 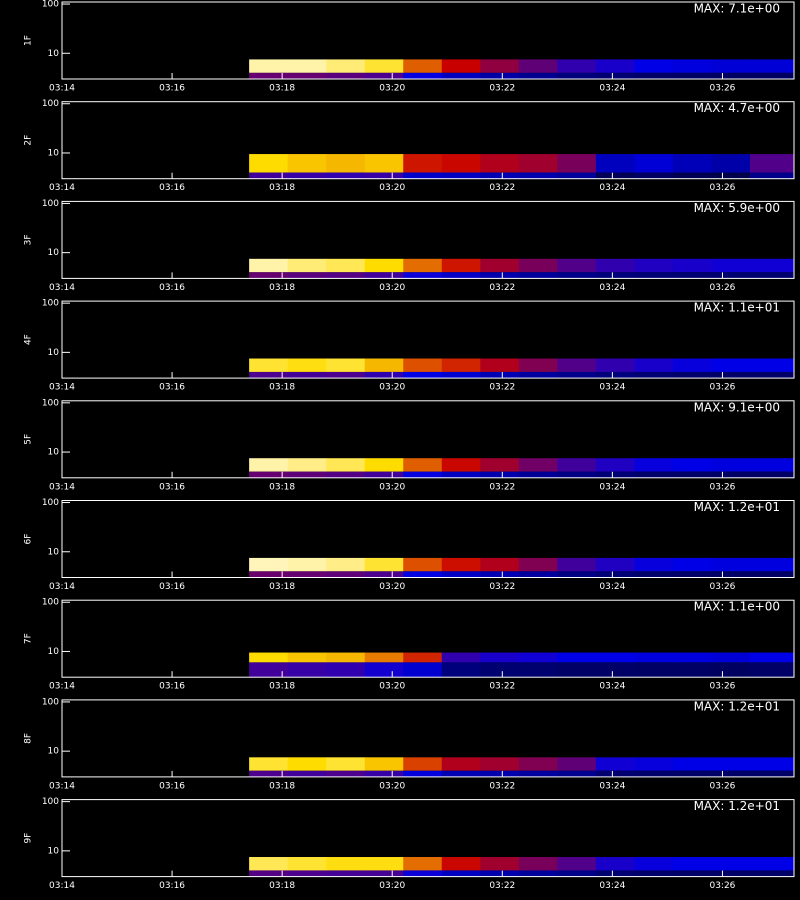 I want to click on annotation: MAX: 9.1e+00, so click(x=737, y=407).